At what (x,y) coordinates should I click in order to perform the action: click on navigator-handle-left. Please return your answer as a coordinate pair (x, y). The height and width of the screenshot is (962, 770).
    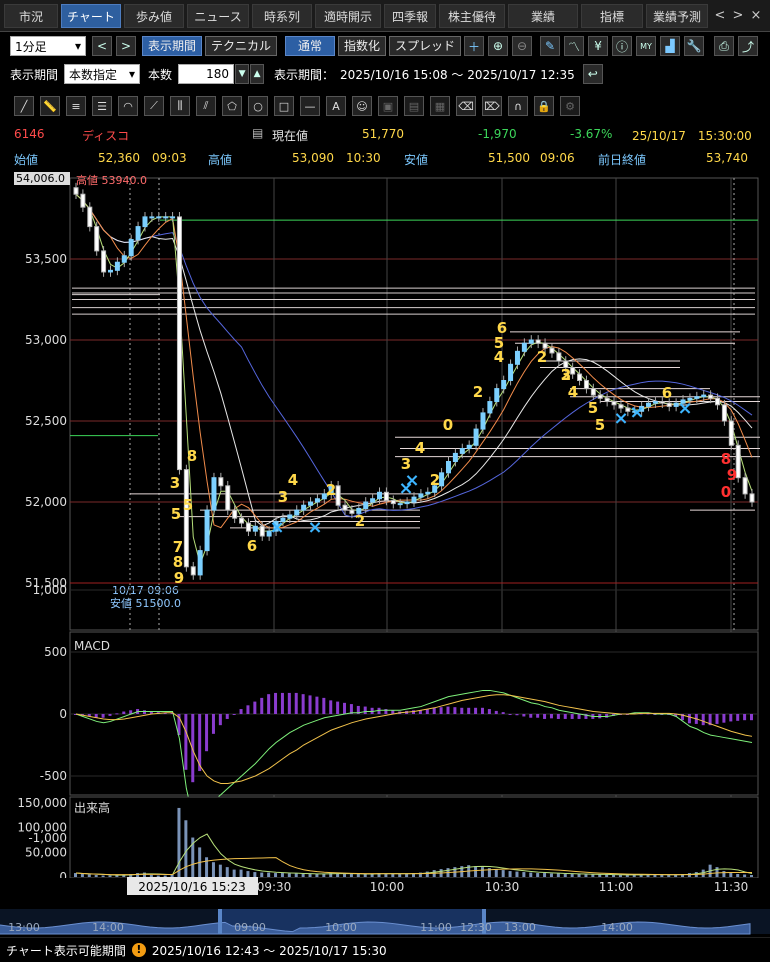
    Looking at the image, I should click on (220, 921).